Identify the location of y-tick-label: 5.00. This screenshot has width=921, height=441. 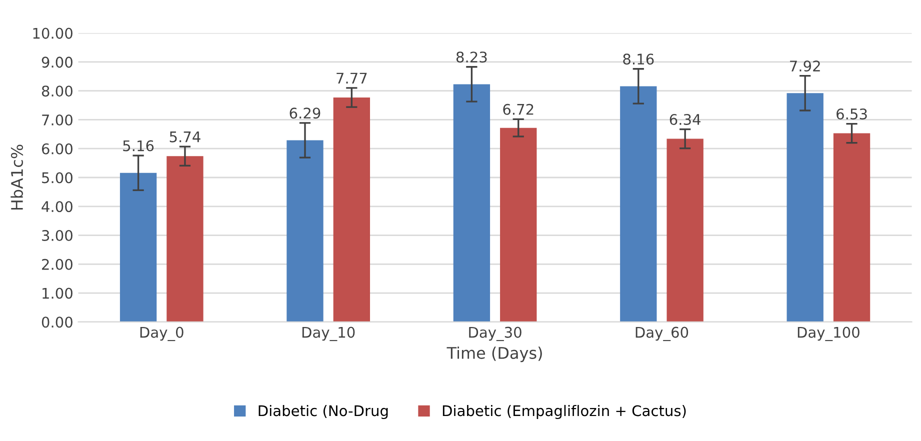
(57, 178).